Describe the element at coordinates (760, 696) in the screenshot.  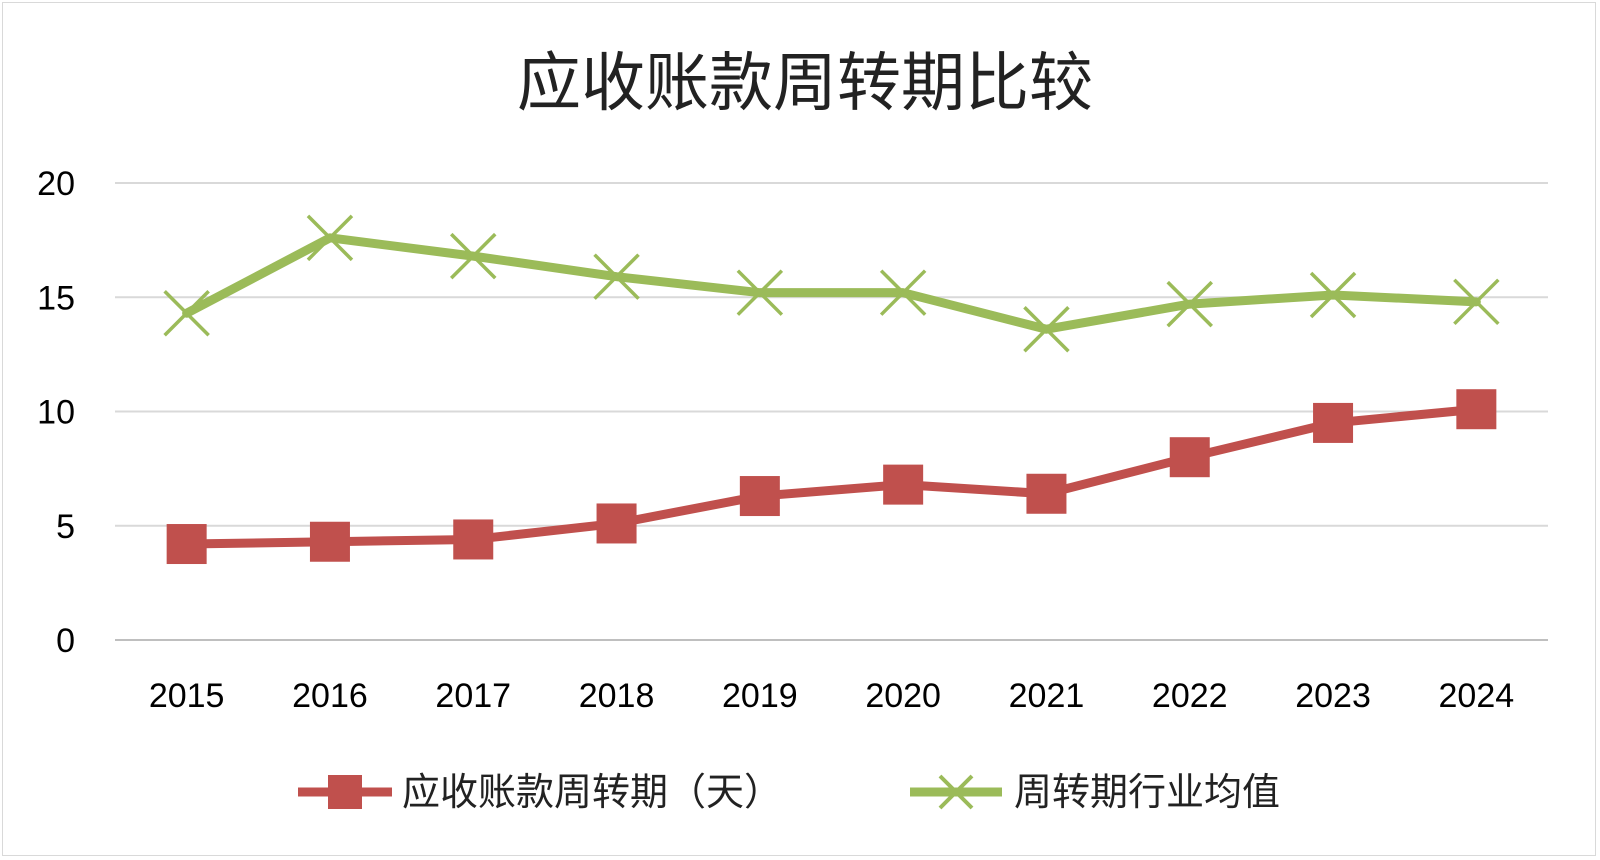
I see `x-tick-label: 2019` at that location.